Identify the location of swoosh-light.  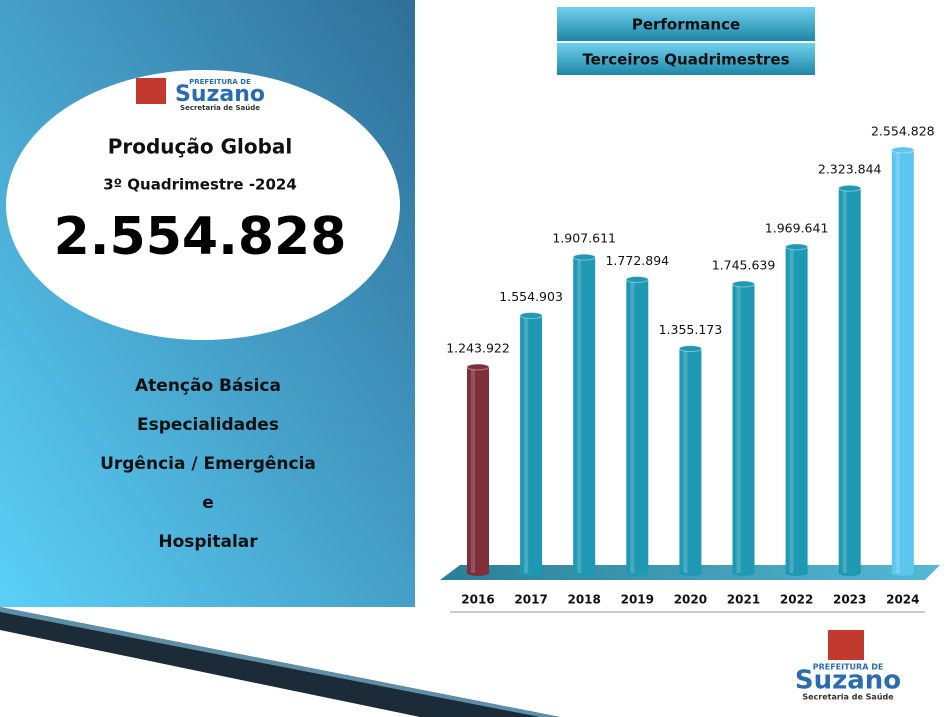
(280, 662).